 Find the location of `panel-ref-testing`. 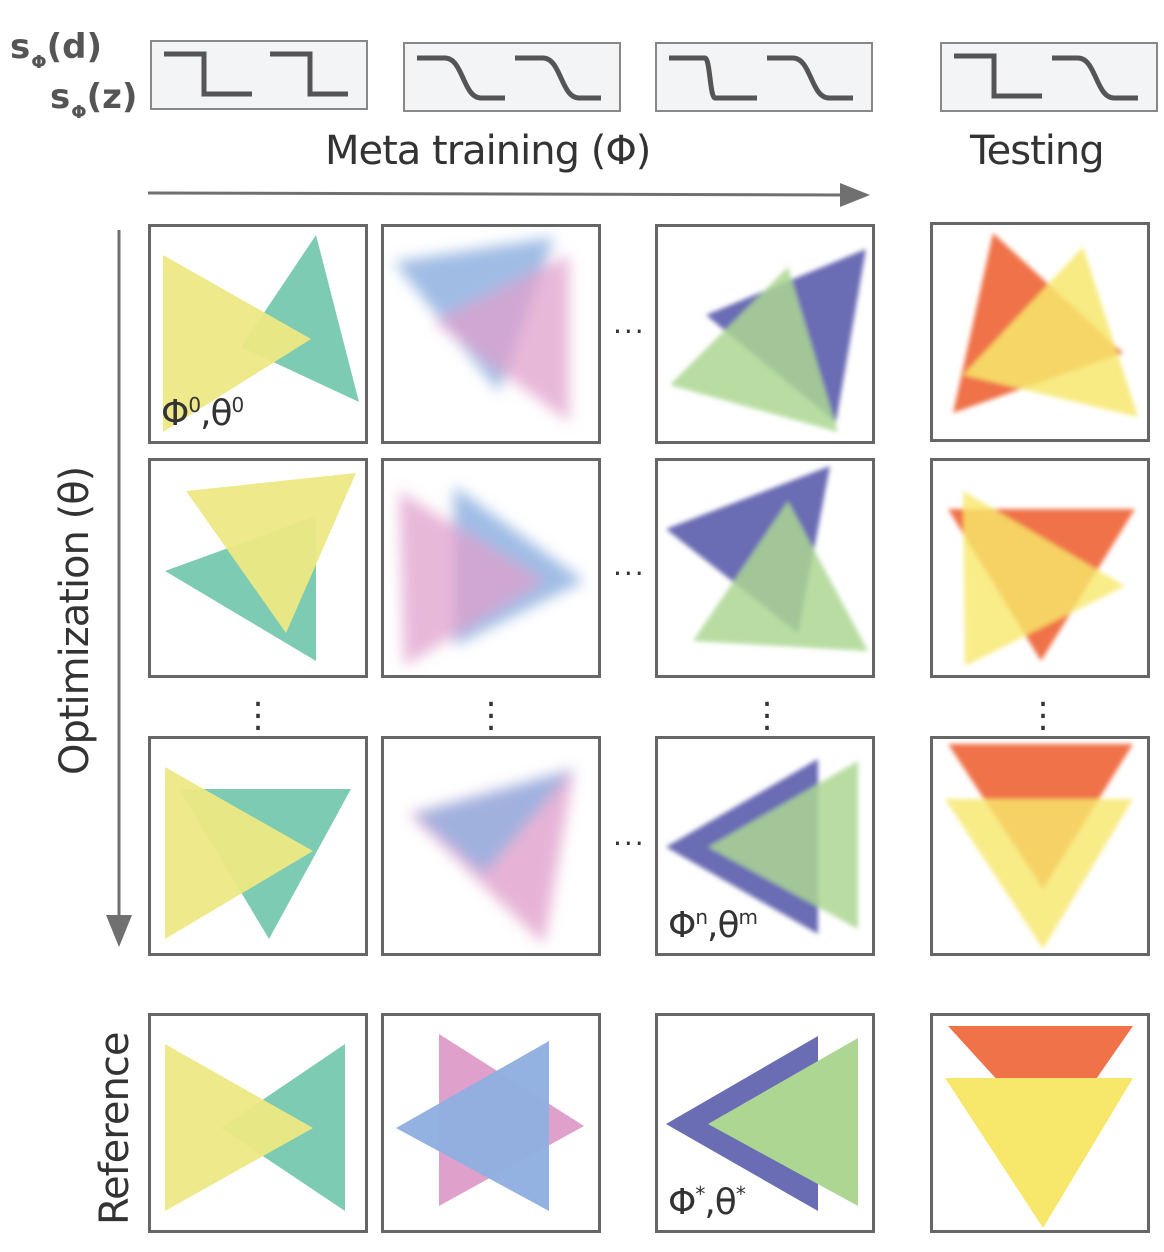

panel-ref-testing is located at coordinates (1040, 1123).